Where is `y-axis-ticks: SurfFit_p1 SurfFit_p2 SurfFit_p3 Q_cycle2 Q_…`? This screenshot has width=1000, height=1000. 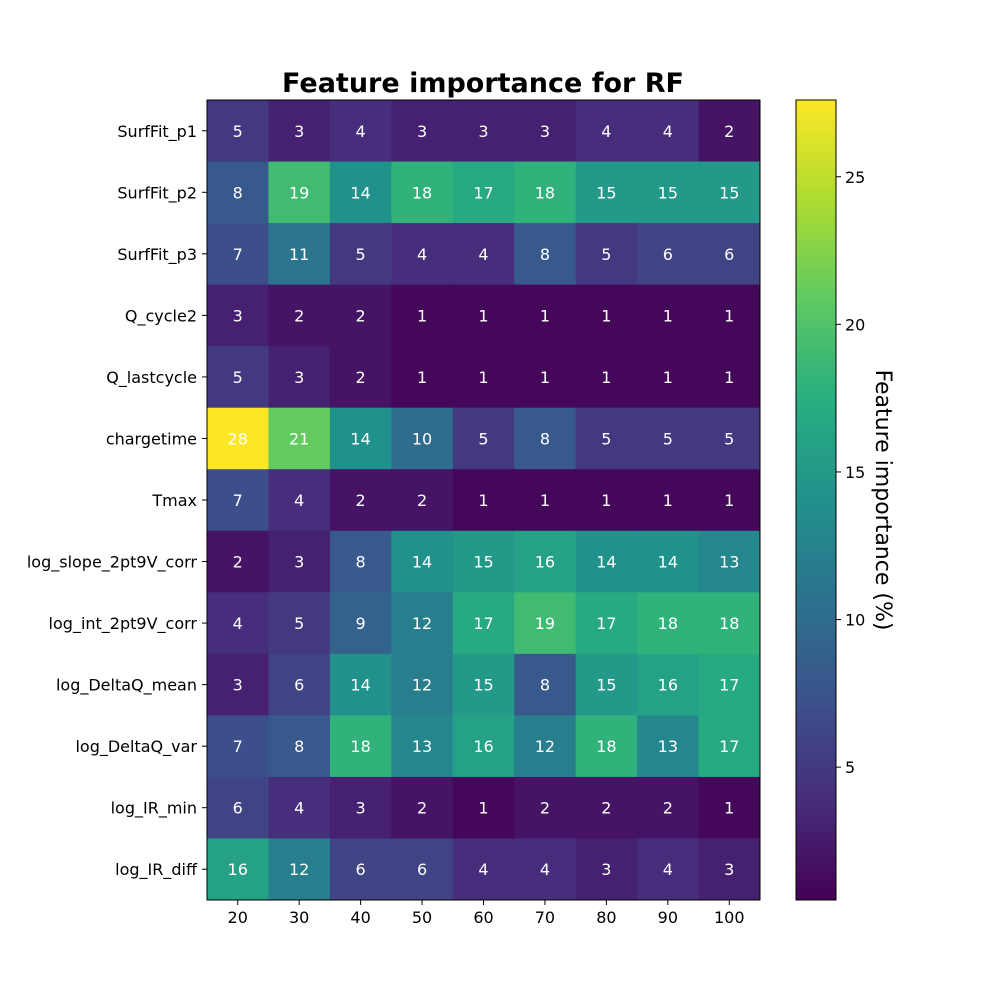
y-axis-ticks: SurfFit_p1 SurfFit_p2 SurfFit_p3 Q_cycle2 Q_… is located at coordinates (117, 501).